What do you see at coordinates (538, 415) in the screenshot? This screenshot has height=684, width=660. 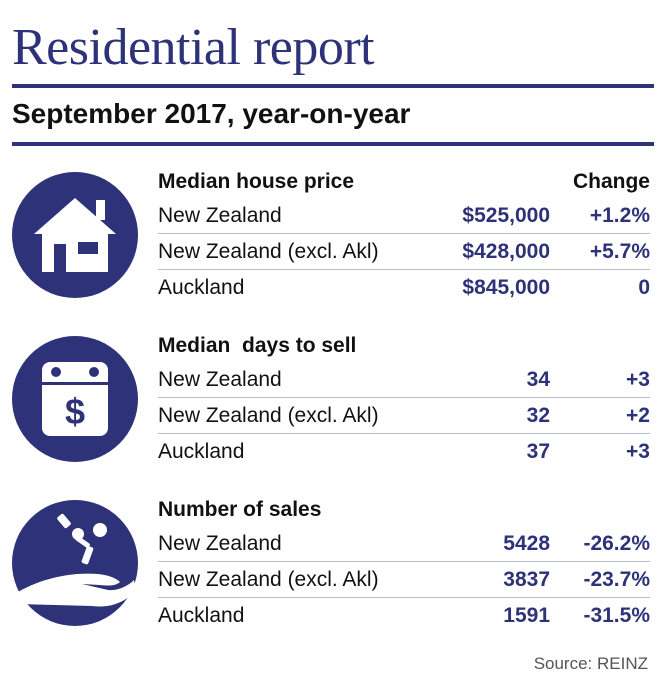 I see `row-value: 32` at bounding box center [538, 415].